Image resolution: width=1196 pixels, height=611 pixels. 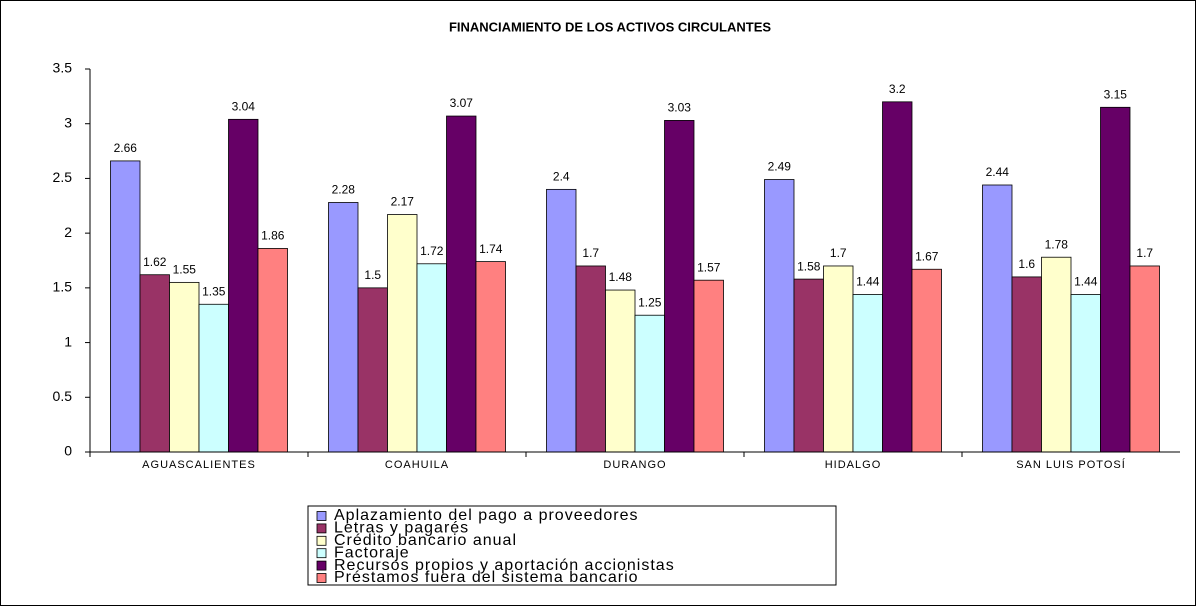 I want to click on y-tick-label: 2, so click(x=68, y=232).